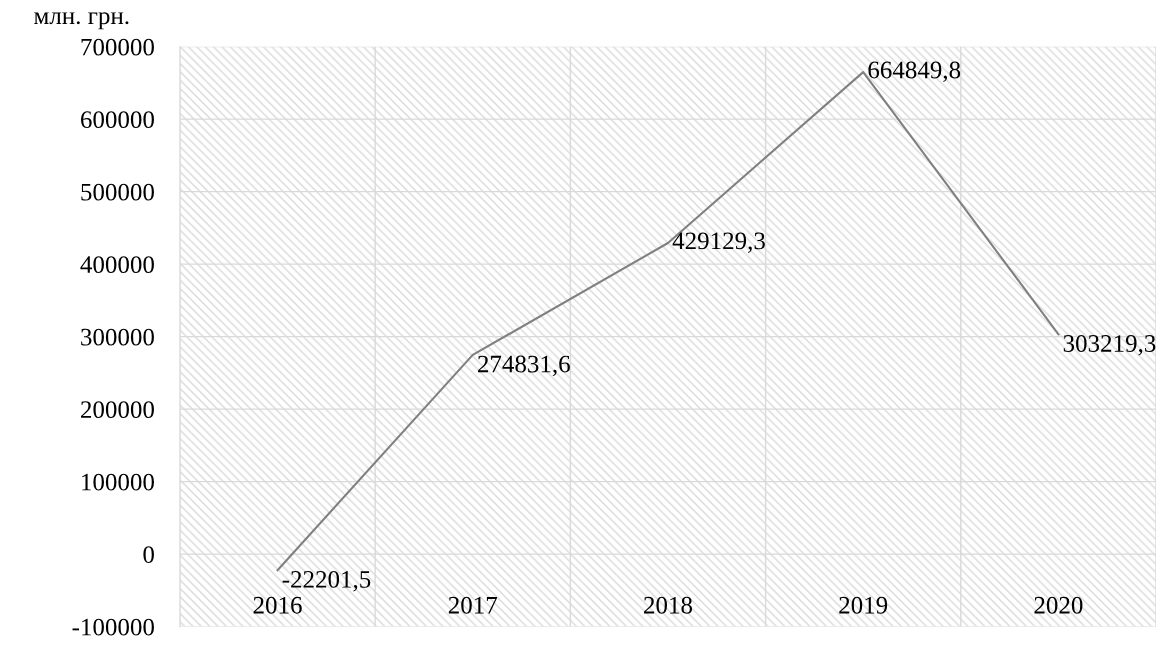  I want to click on data-label: 274831,6, so click(524, 366).